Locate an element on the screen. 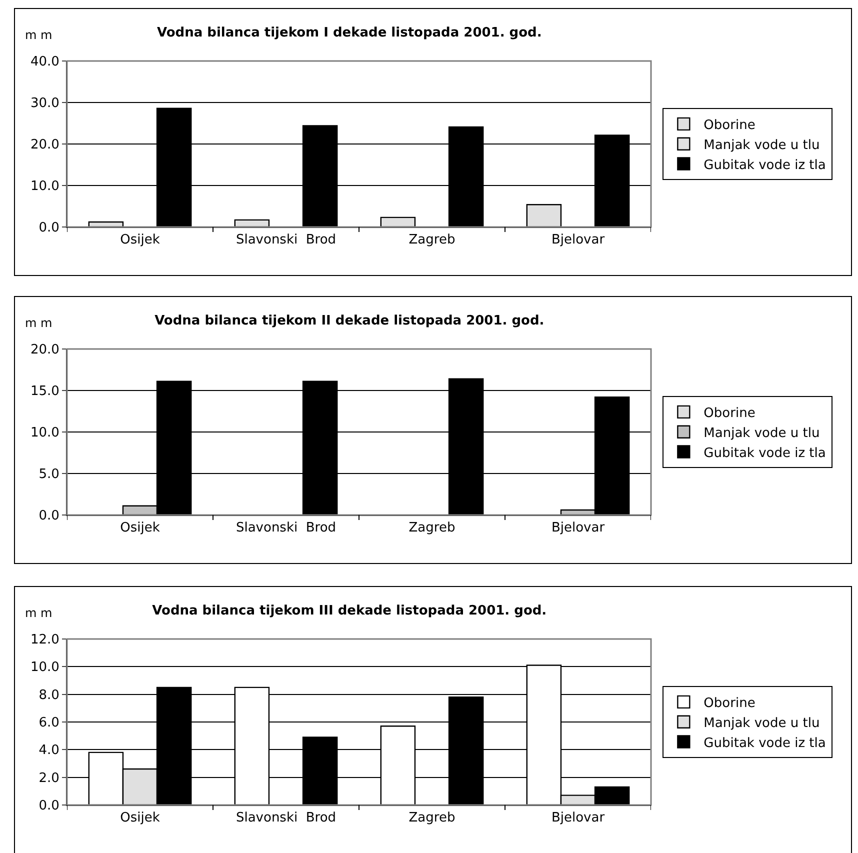 This screenshot has width=858, height=853. y-tick-label: 12.0 is located at coordinates (45, 640).